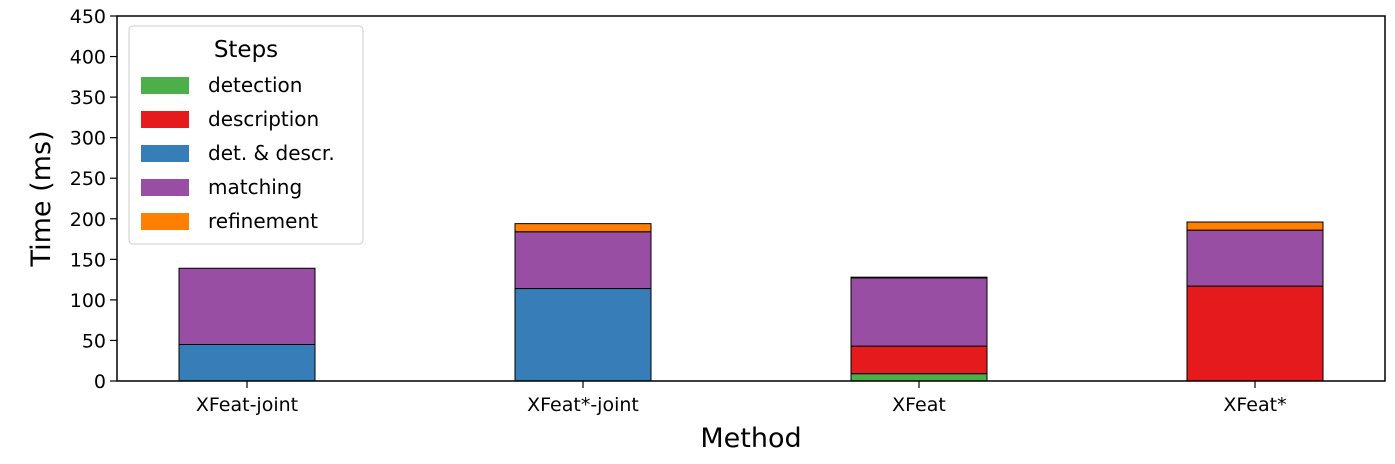 The image size is (1395, 464). Describe the element at coordinates (41, 198) in the screenshot. I see `y-axis-label: Time (ms)` at that location.